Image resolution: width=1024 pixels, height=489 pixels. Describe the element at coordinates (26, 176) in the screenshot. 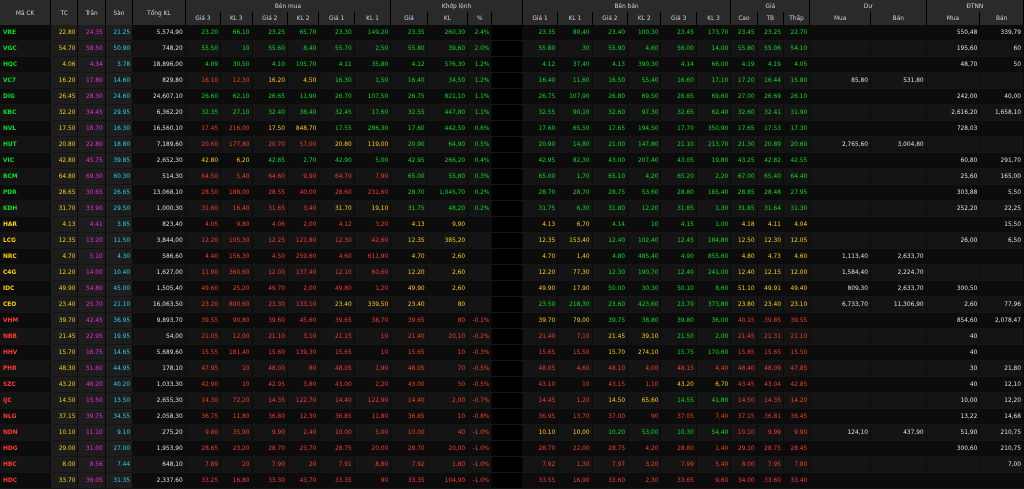

I see `symbol: BCM` at that location.